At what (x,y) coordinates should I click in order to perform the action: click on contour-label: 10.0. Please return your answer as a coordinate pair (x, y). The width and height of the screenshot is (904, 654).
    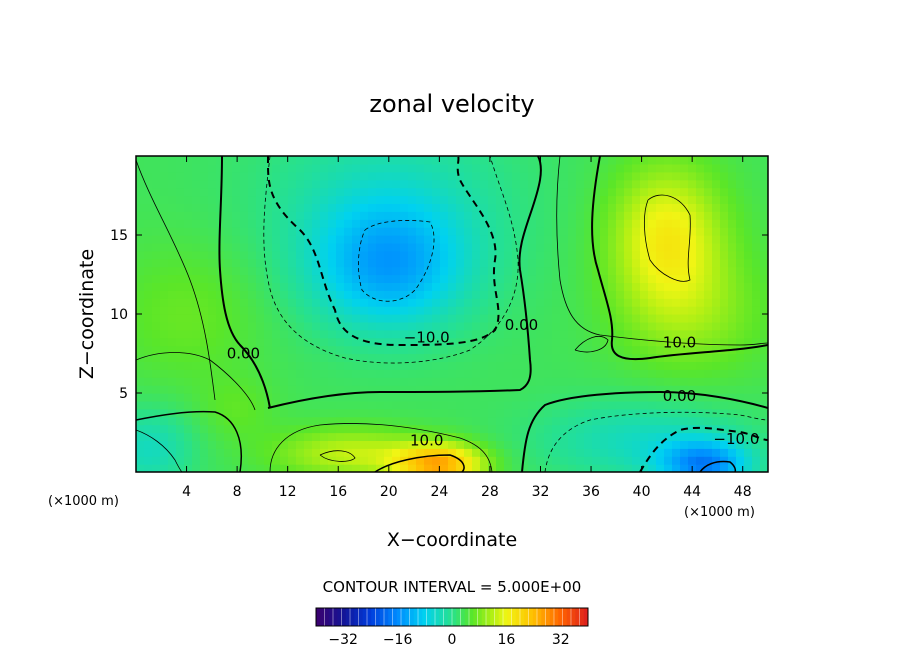
    Looking at the image, I should click on (679, 342).